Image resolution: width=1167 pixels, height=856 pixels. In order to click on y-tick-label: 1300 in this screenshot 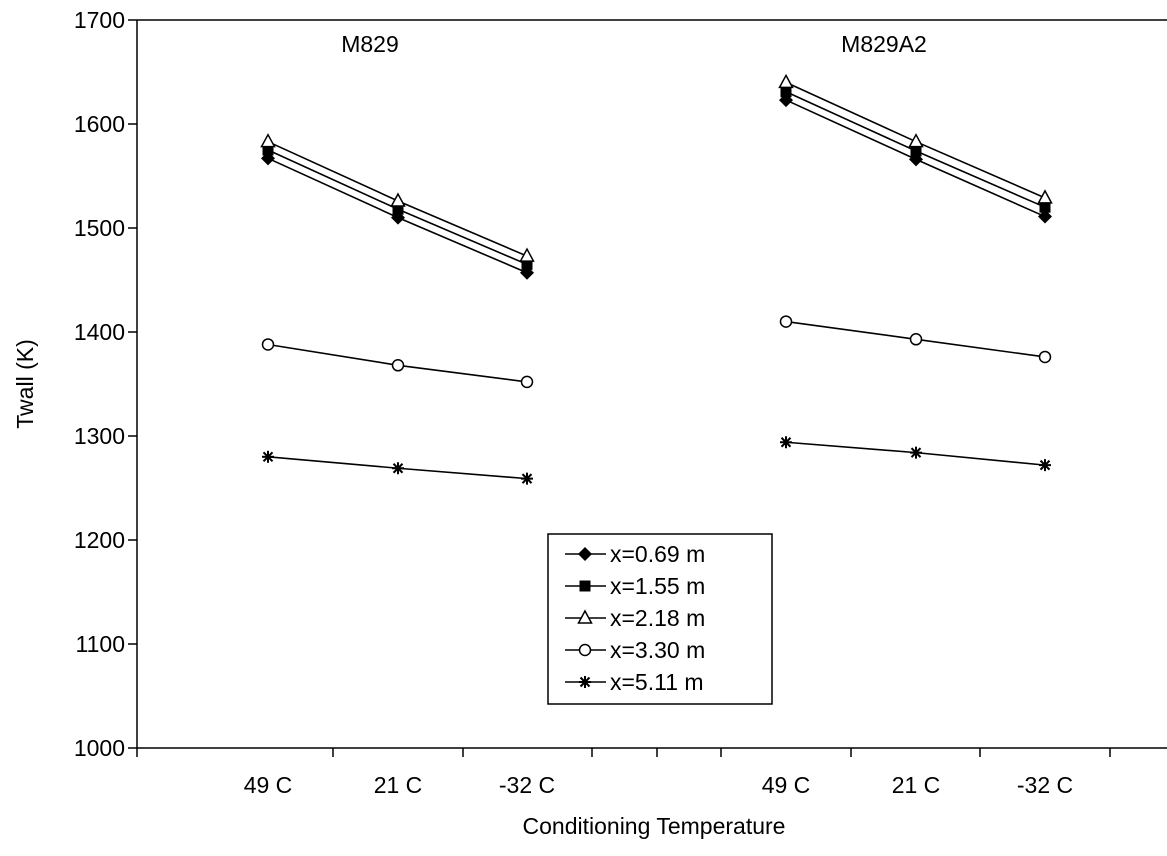, I will do `click(99, 436)`.